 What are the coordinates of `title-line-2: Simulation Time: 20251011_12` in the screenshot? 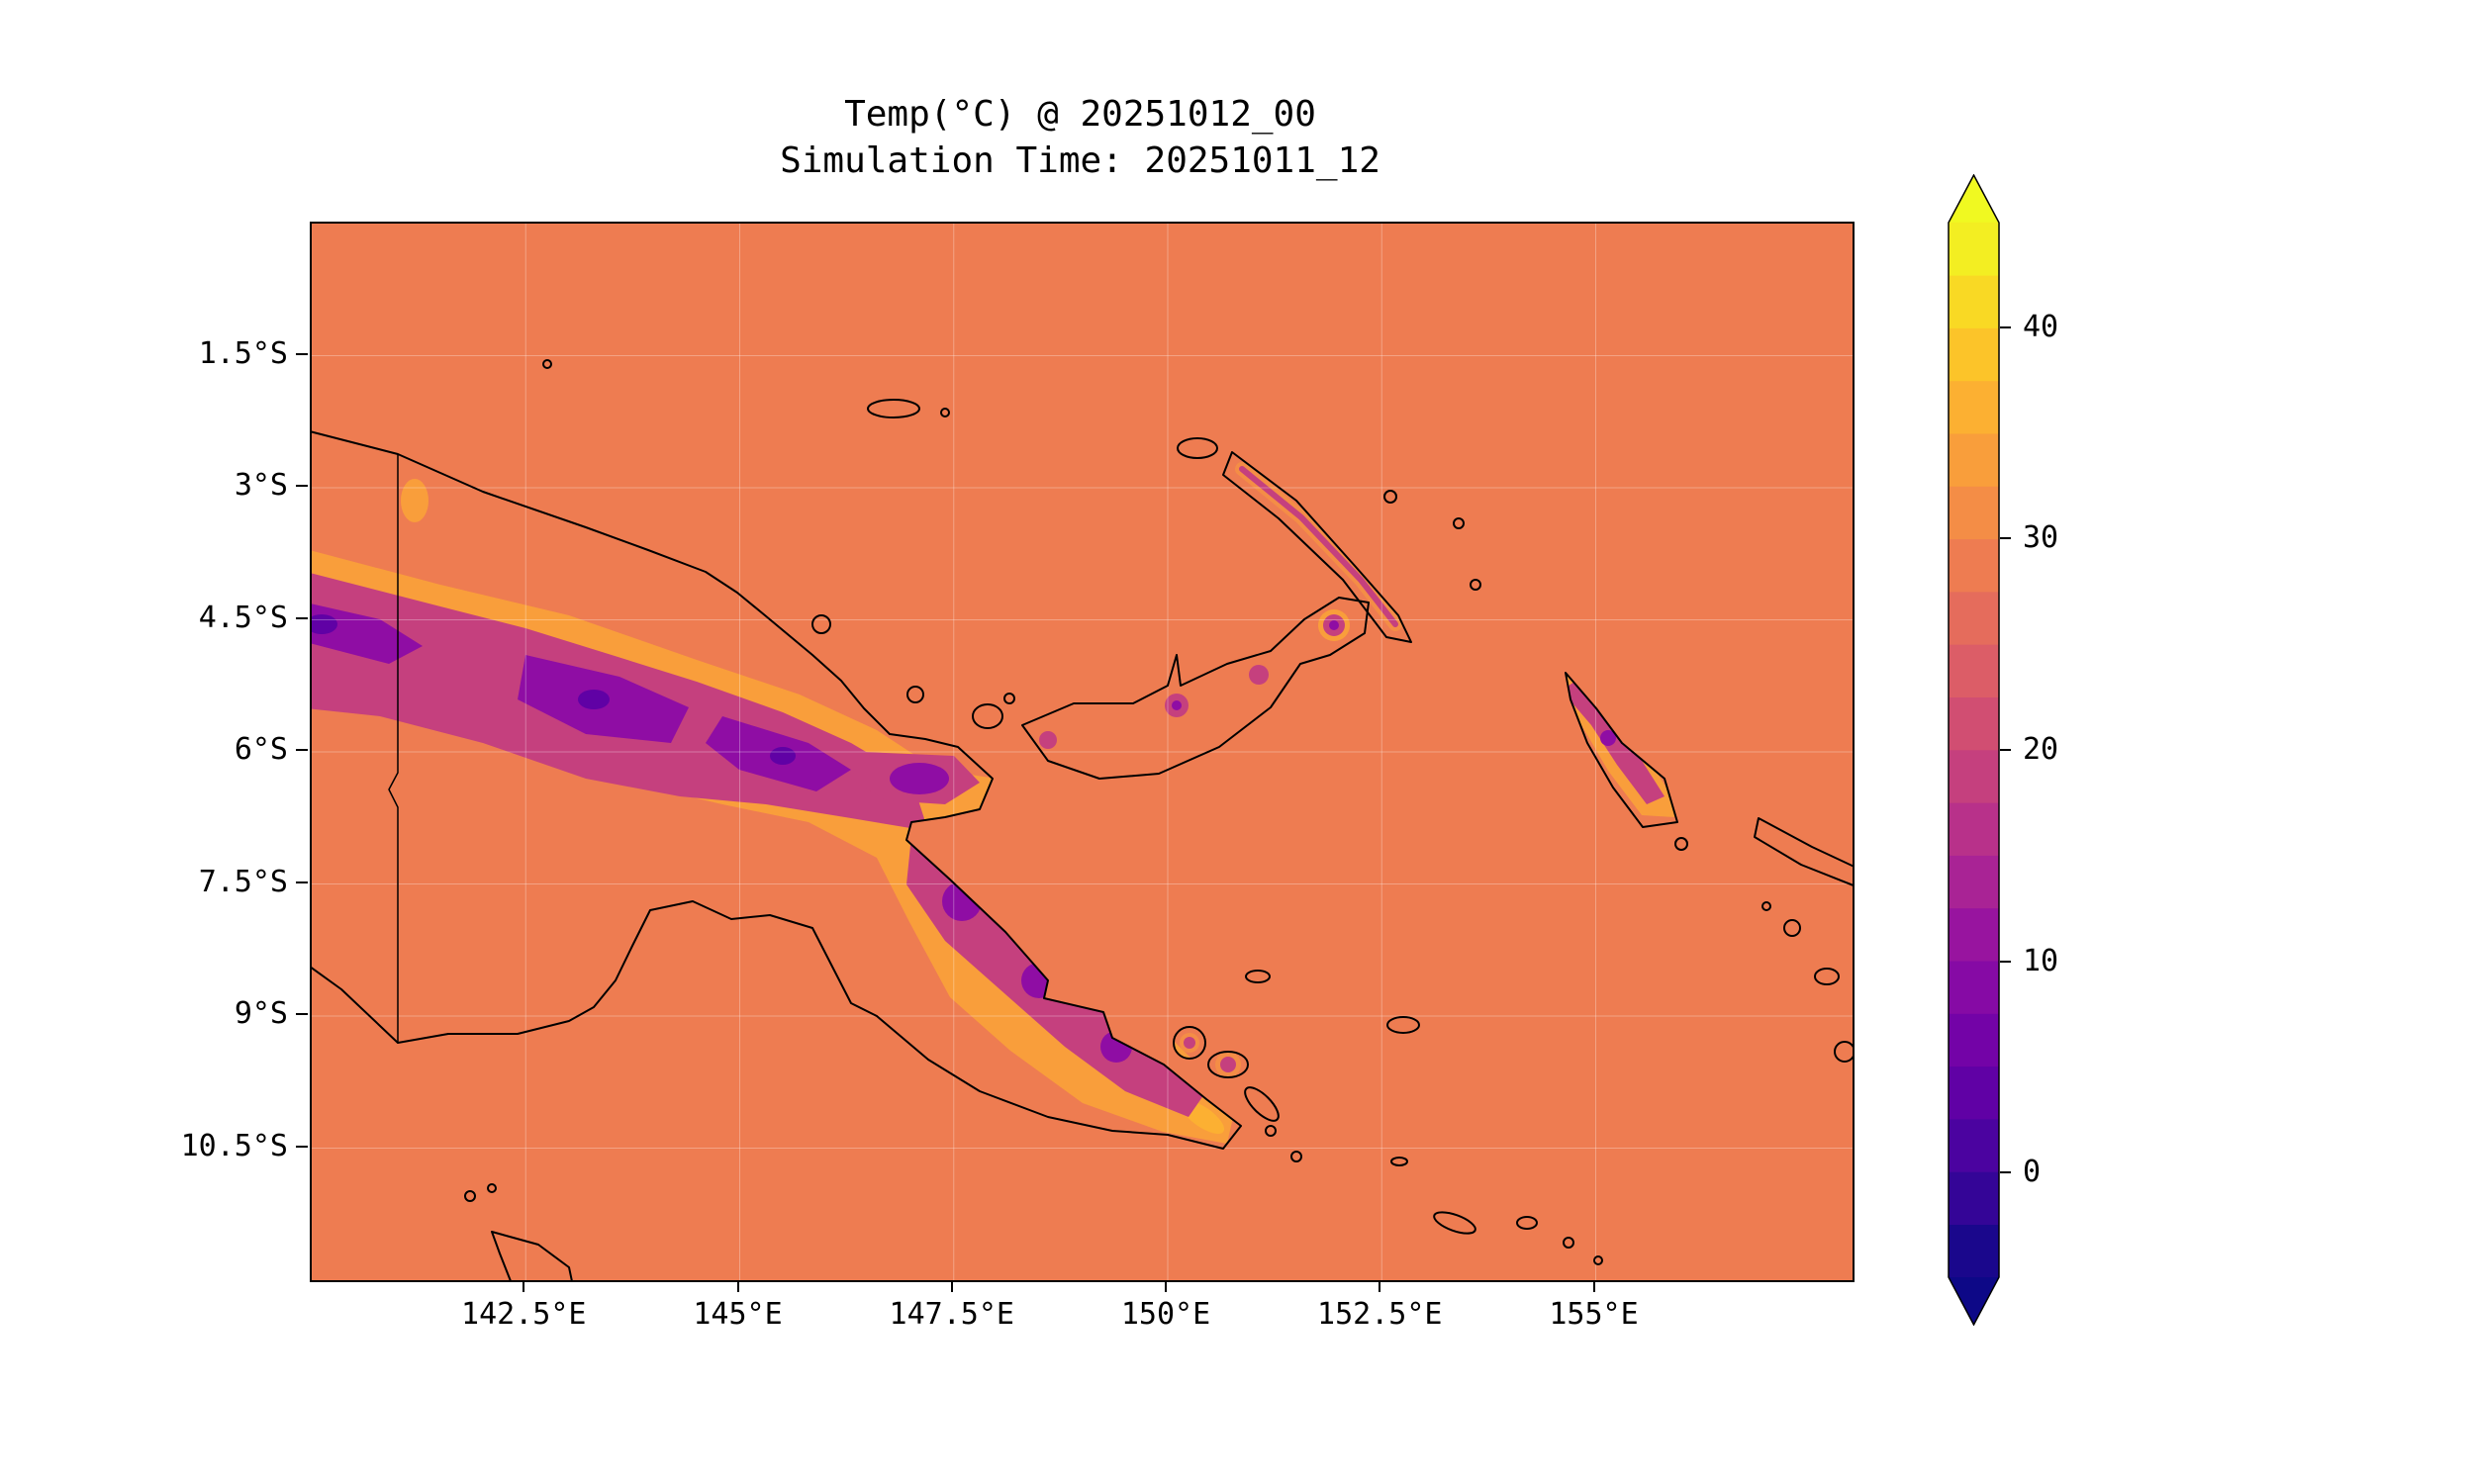 It's located at (1080, 160).